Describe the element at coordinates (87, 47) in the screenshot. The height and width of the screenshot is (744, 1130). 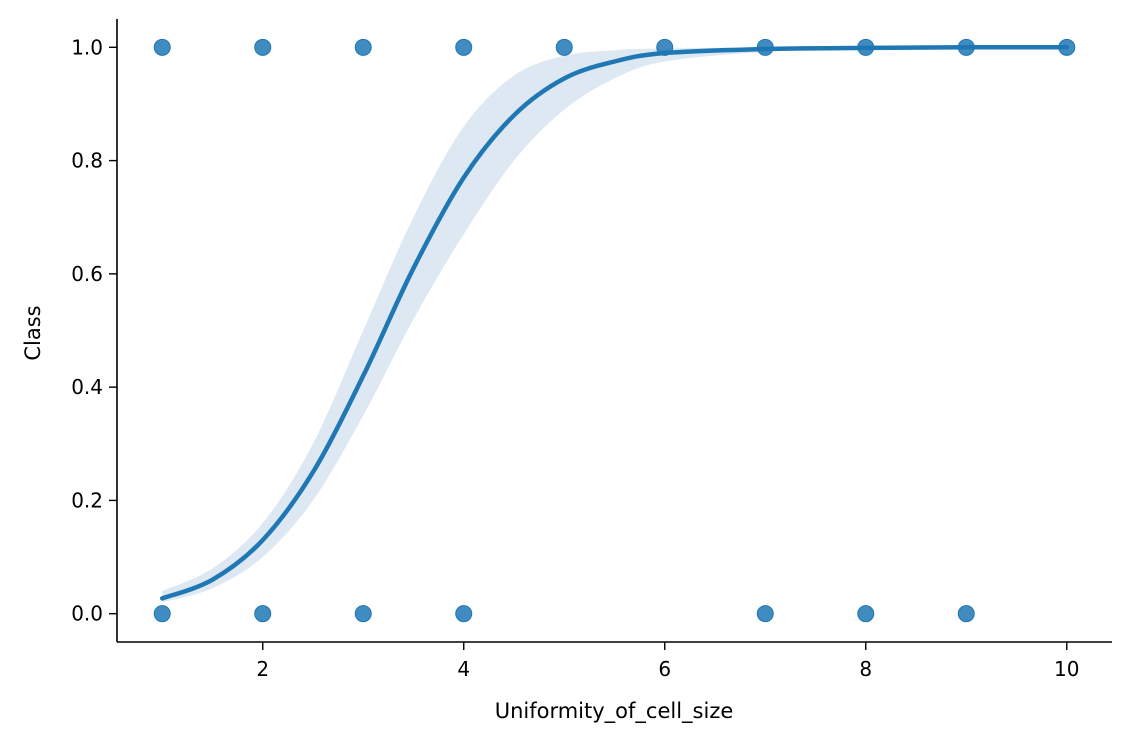
I see `y-tick-label: 1.0` at that location.